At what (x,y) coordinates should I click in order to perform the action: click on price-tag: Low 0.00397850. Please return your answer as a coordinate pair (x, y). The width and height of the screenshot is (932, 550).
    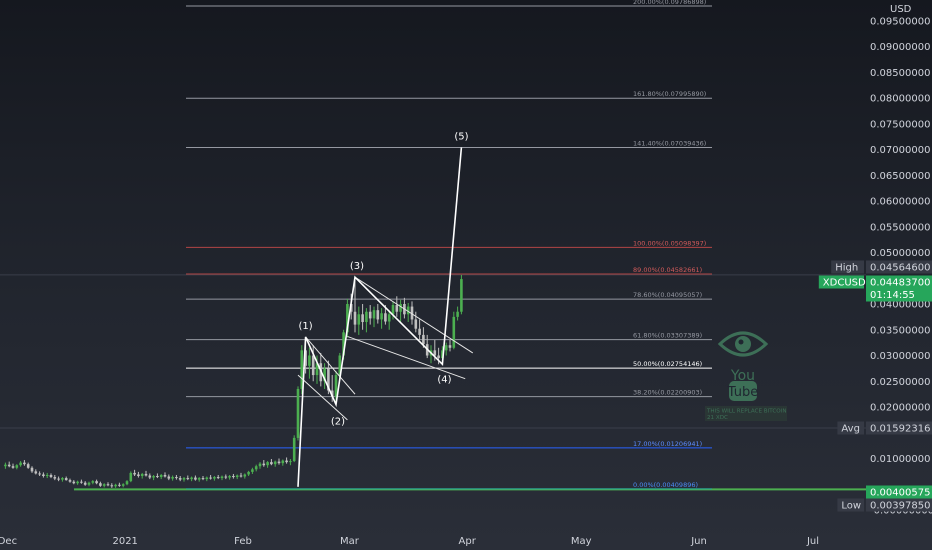
    Looking at the image, I should click on (884, 505).